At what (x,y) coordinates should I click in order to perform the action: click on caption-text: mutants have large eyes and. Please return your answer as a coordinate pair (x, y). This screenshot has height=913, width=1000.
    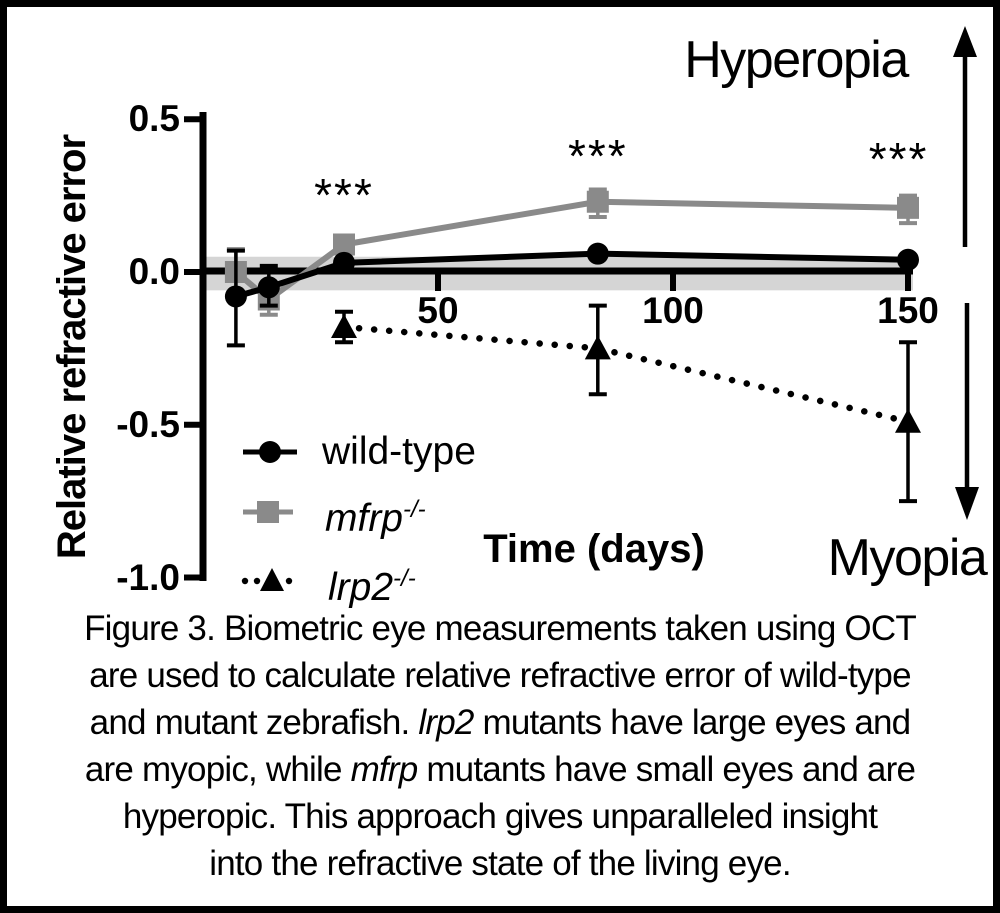
    Looking at the image, I should click on (692, 722).